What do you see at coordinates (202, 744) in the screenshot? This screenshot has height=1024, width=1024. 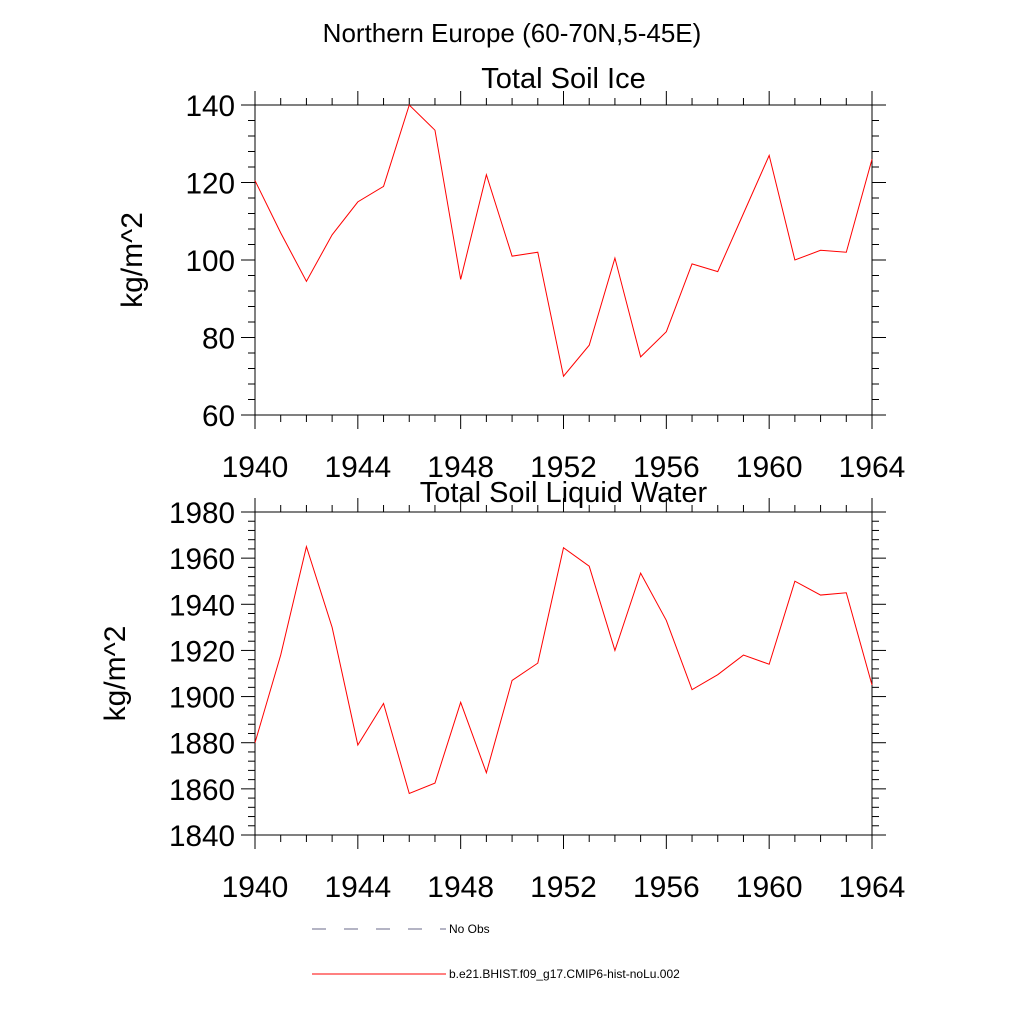 I see `y-tick-label: 1880` at bounding box center [202, 744].